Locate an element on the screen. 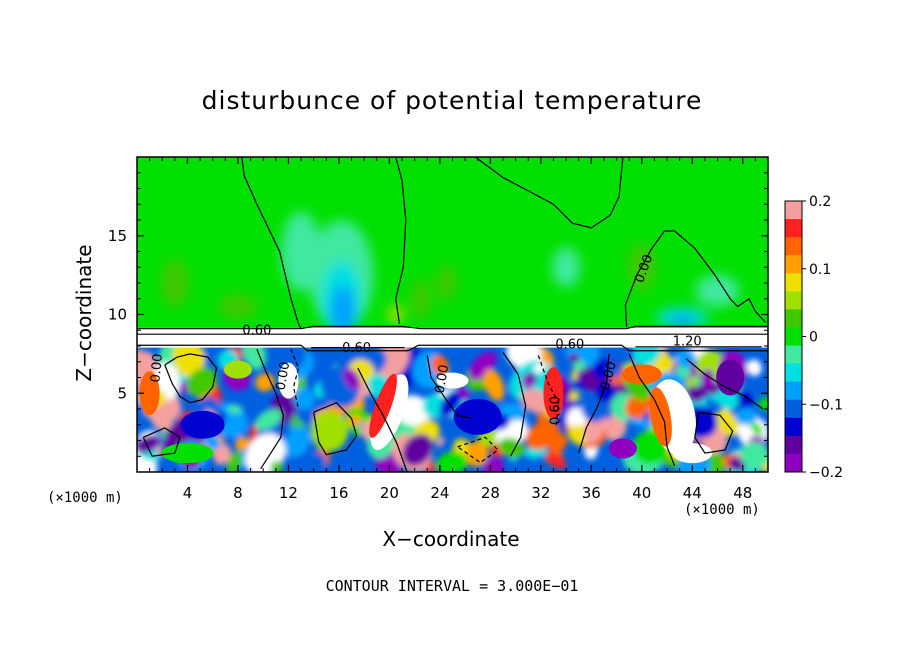  x-tick-label: 16 is located at coordinates (338, 493).